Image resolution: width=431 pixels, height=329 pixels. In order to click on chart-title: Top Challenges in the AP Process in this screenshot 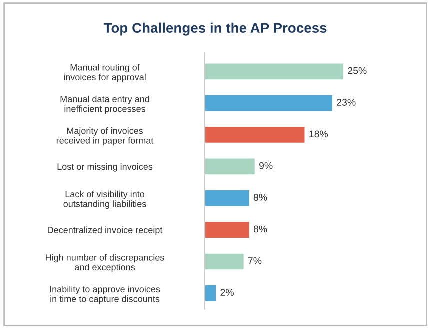, I will do `click(215, 29)`.